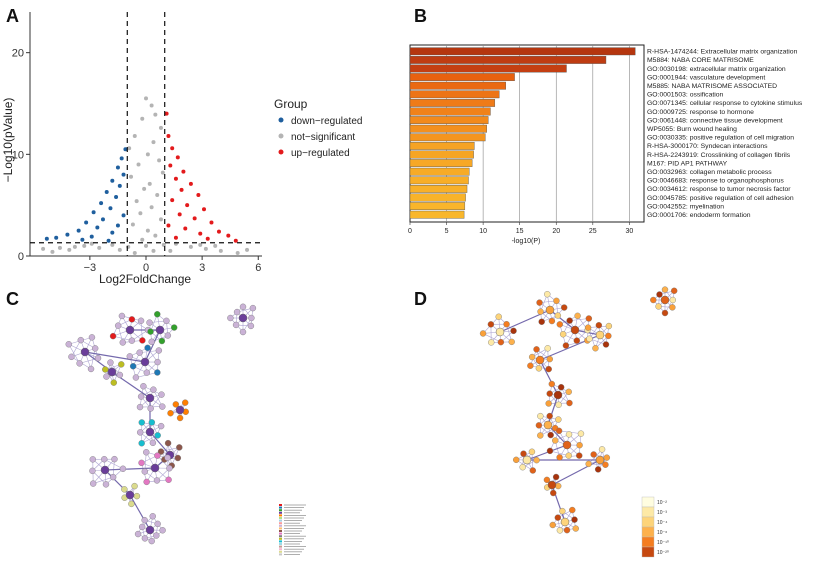 This screenshot has height=566, width=830. I want to click on cluster-network-edge, so click(141, 330).